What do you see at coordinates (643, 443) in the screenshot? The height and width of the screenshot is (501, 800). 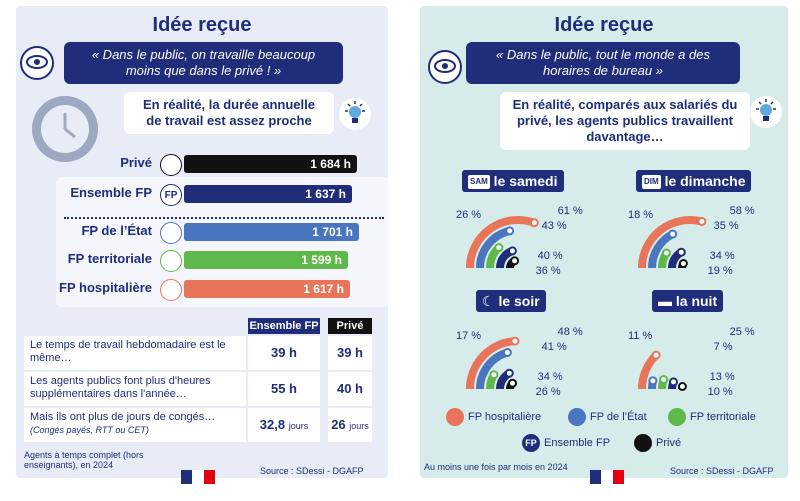 I see `building-icon` at bounding box center [643, 443].